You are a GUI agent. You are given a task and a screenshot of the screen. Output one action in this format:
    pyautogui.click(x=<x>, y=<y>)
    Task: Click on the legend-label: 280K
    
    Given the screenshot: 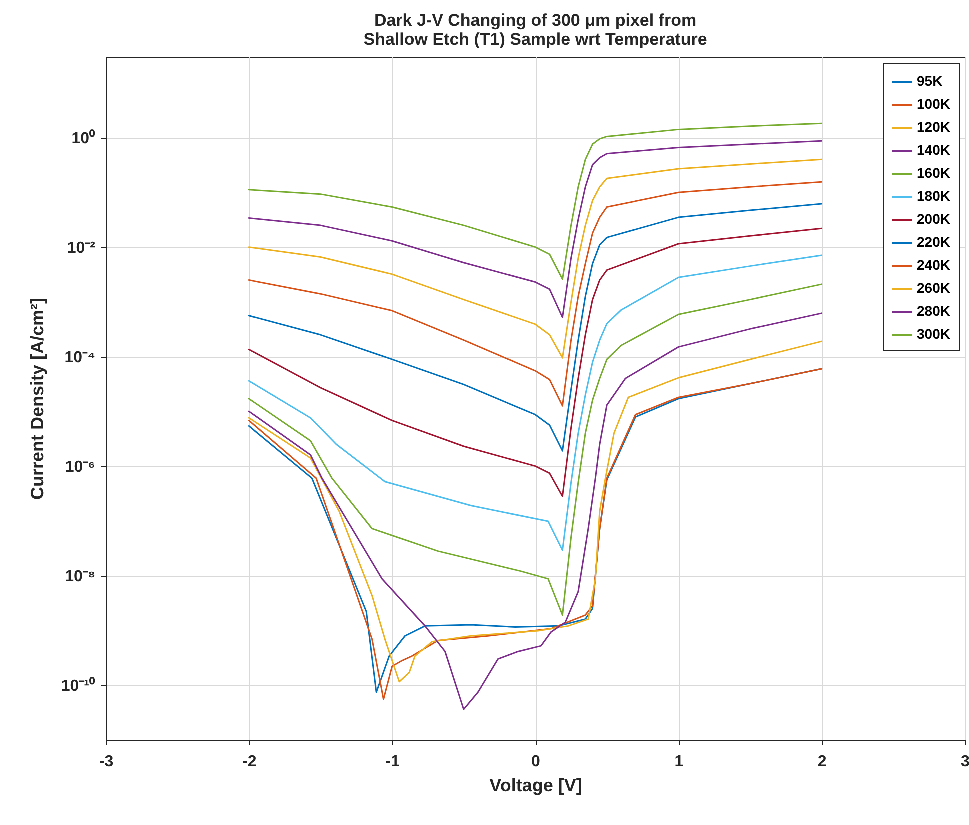 What is the action you would take?
    pyautogui.click(x=933, y=311)
    